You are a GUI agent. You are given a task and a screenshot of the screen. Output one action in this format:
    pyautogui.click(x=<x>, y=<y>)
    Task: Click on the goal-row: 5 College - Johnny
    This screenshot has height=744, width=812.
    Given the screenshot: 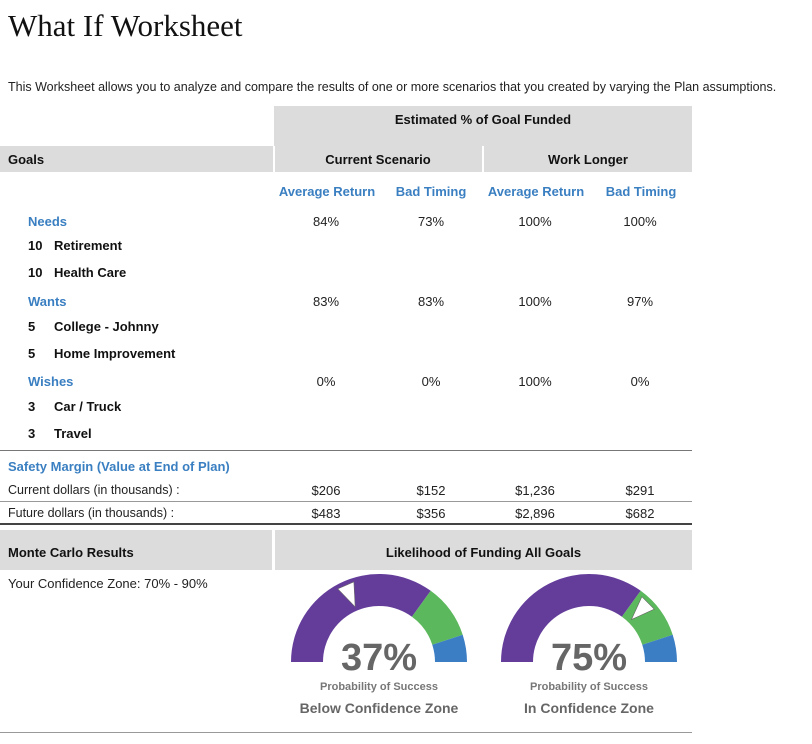 What is the action you would take?
    pyautogui.click(x=93, y=326)
    